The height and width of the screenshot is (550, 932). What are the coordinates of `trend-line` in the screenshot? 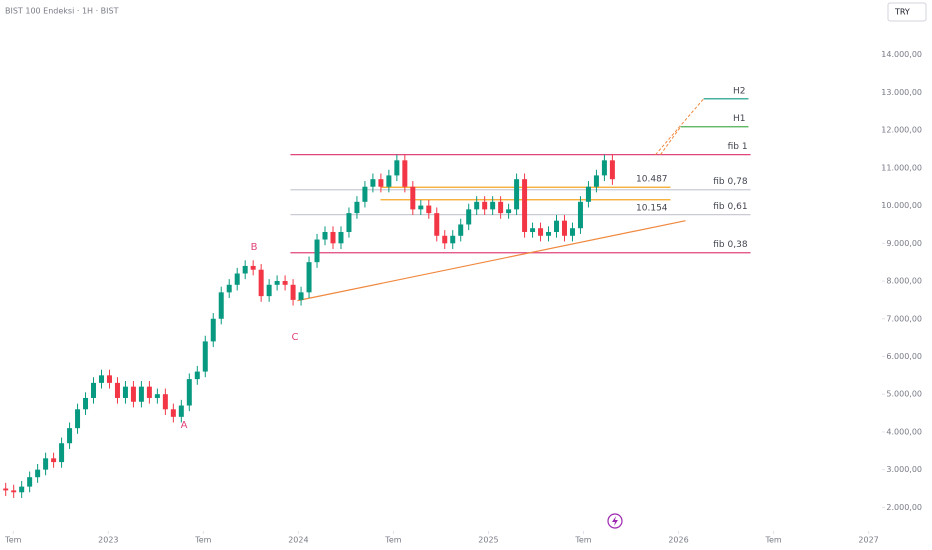 It's located at (491, 261).